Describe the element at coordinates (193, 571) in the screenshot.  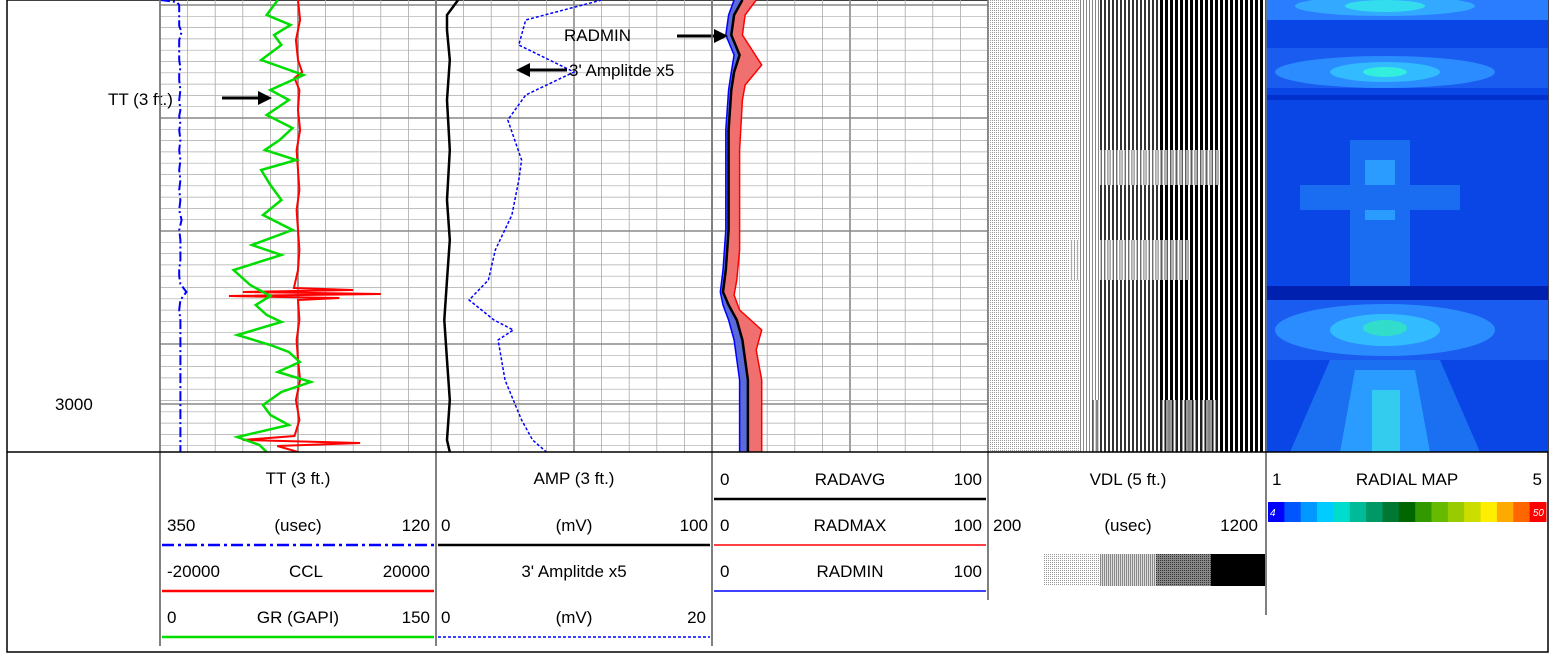
I see `ccl-min: -20000` at that location.